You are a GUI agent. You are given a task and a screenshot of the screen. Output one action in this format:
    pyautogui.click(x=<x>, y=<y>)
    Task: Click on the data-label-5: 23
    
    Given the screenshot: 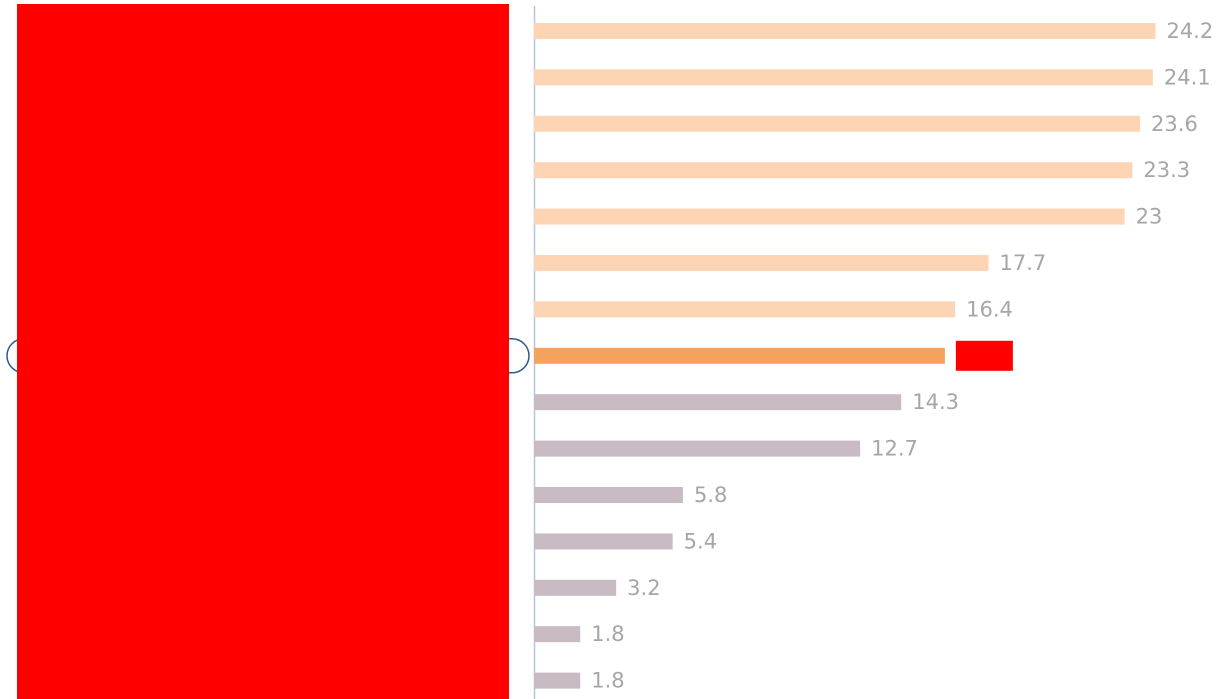 What is the action you would take?
    pyautogui.click(x=1149, y=217)
    